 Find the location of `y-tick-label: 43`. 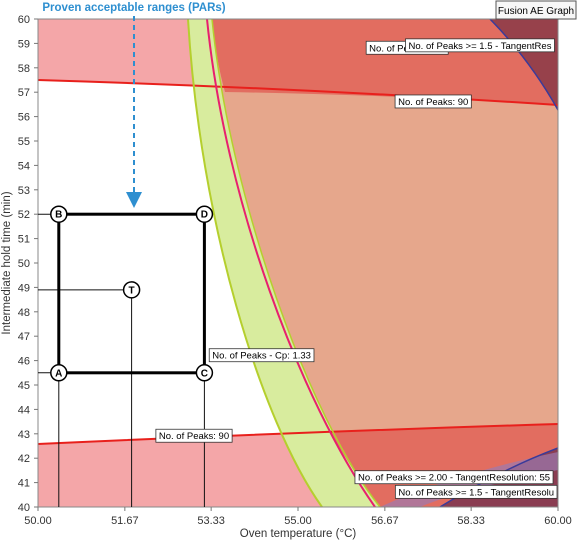

y-tick-label: 43 is located at coordinates (24, 435).